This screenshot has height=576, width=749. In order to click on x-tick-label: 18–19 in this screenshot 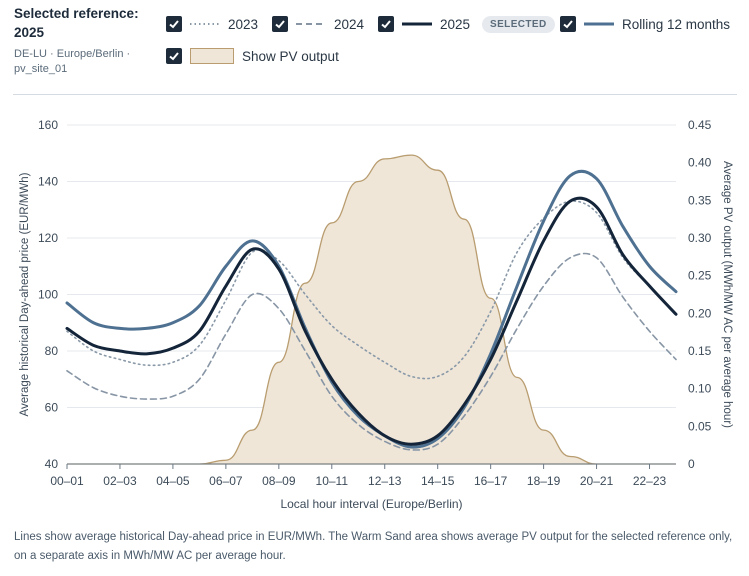, I will do `click(544, 481)`.